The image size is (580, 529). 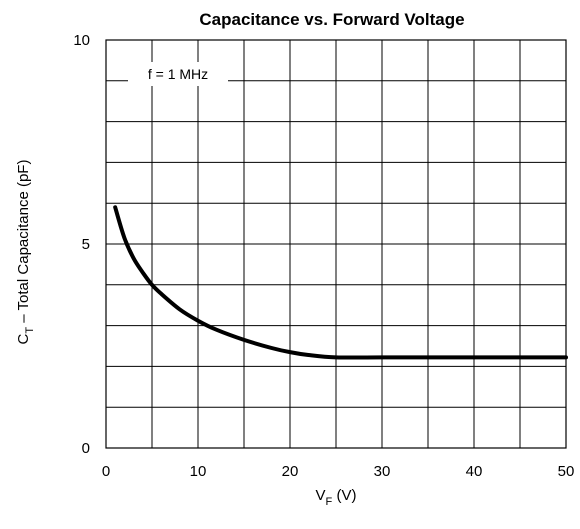 I want to click on y-tick-label: 0, so click(x=86, y=448).